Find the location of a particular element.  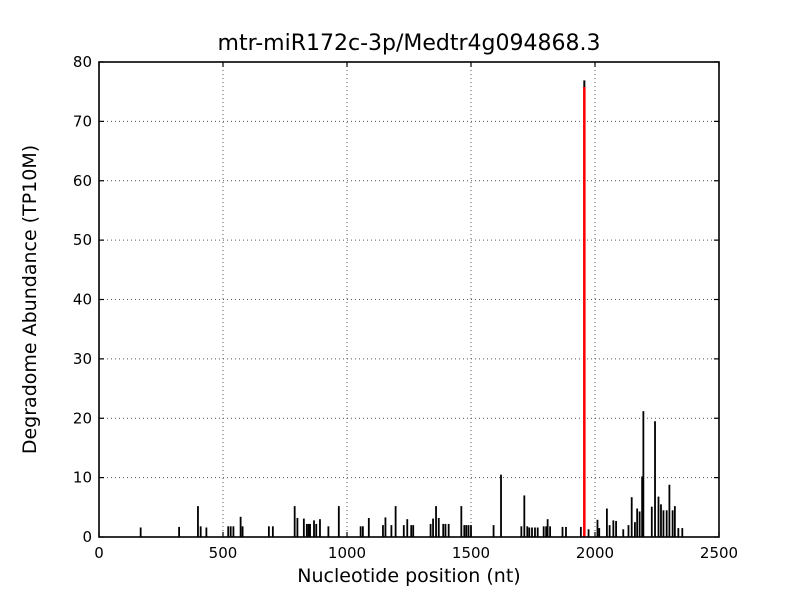

x-tick-label: 2000 is located at coordinates (595, 553).